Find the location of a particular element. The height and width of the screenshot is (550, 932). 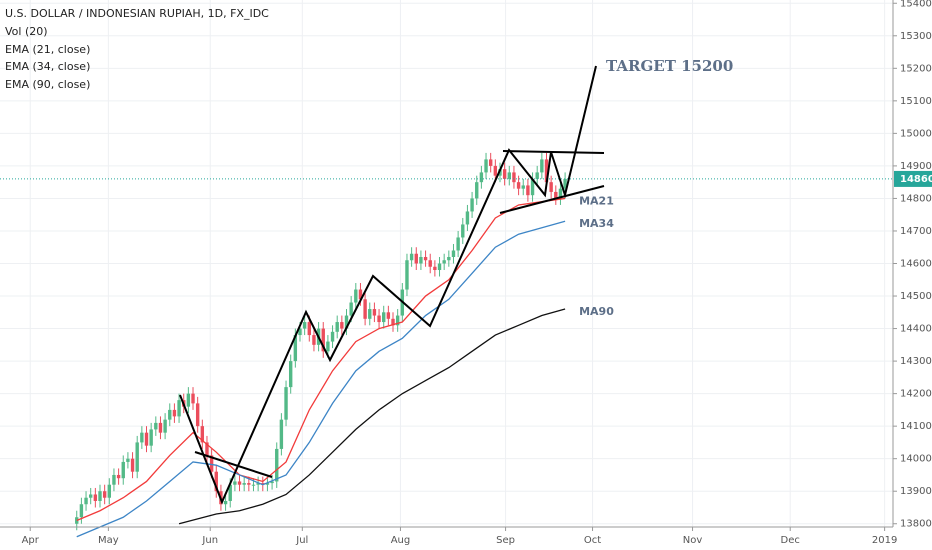

x-tick-label: May is located at coordinates (108, 540).